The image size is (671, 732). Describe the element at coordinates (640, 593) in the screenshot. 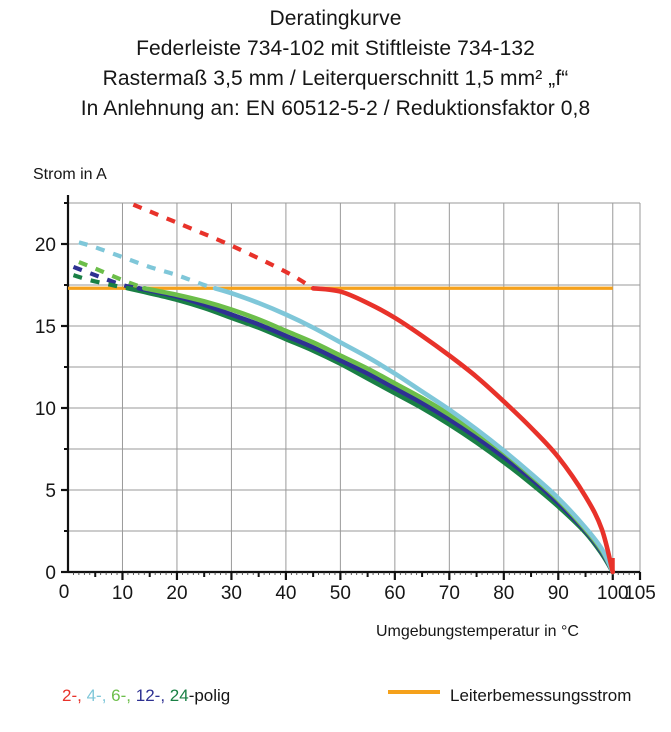

I see `x-tick-label: 105` at that location.